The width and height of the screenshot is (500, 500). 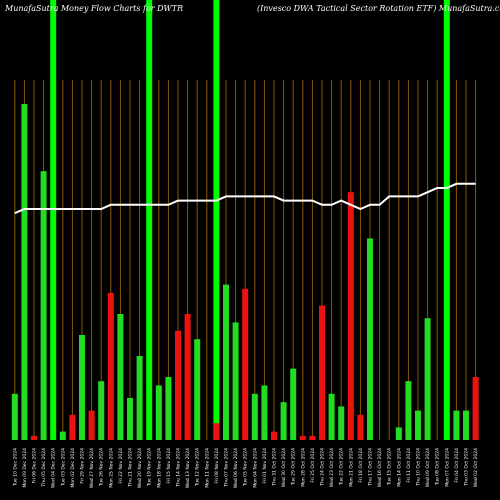 I want to click on x-tick-label-29: Tue 29 Oct 2024, so click(x=294, y=467).